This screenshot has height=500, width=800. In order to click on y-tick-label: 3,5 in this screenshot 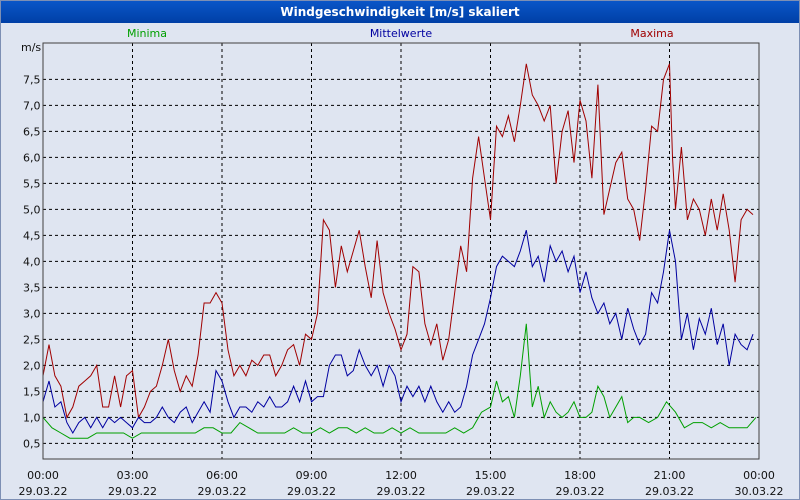, I will do `click(32, 287)`.